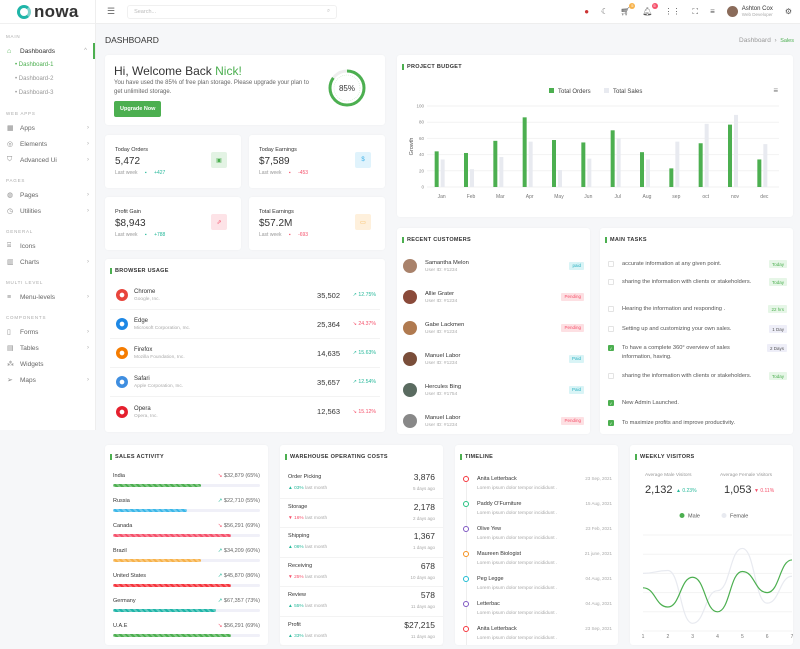 The image size is (800, 649). What do you see at coordinates (759, 173) in the screenshot?
I see `bar-total-orders-dec` at bounding box center [759, 173].